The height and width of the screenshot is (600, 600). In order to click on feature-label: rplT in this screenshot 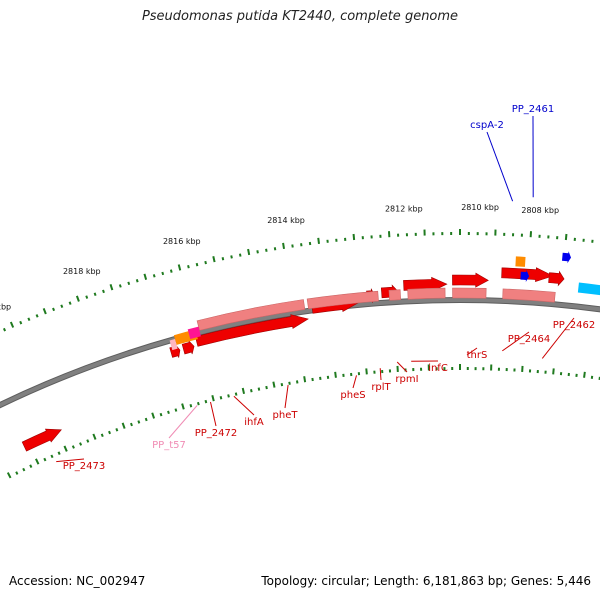, I will do `click(381, 387)`.